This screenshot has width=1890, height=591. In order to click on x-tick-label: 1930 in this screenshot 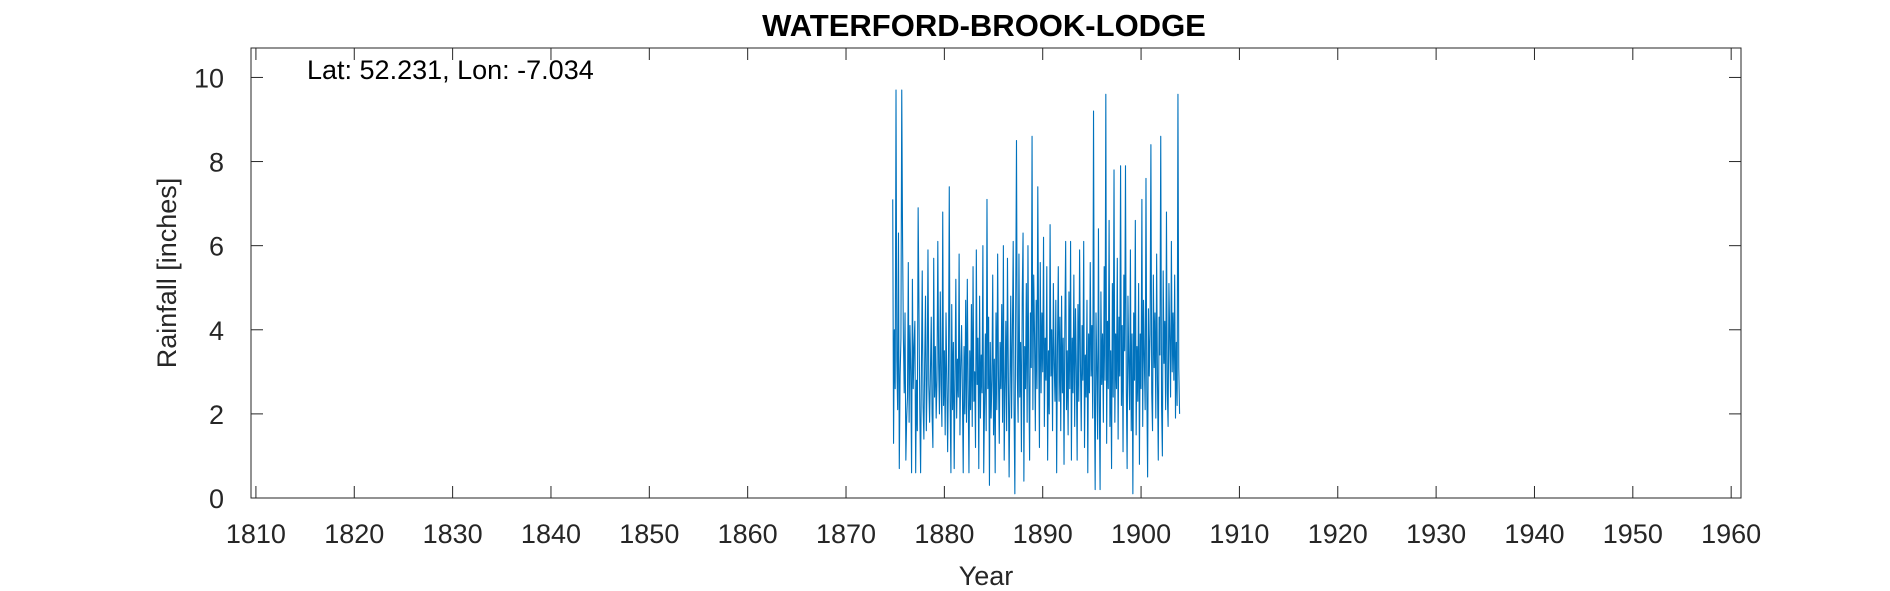, I will do `click(1436, 534)`.